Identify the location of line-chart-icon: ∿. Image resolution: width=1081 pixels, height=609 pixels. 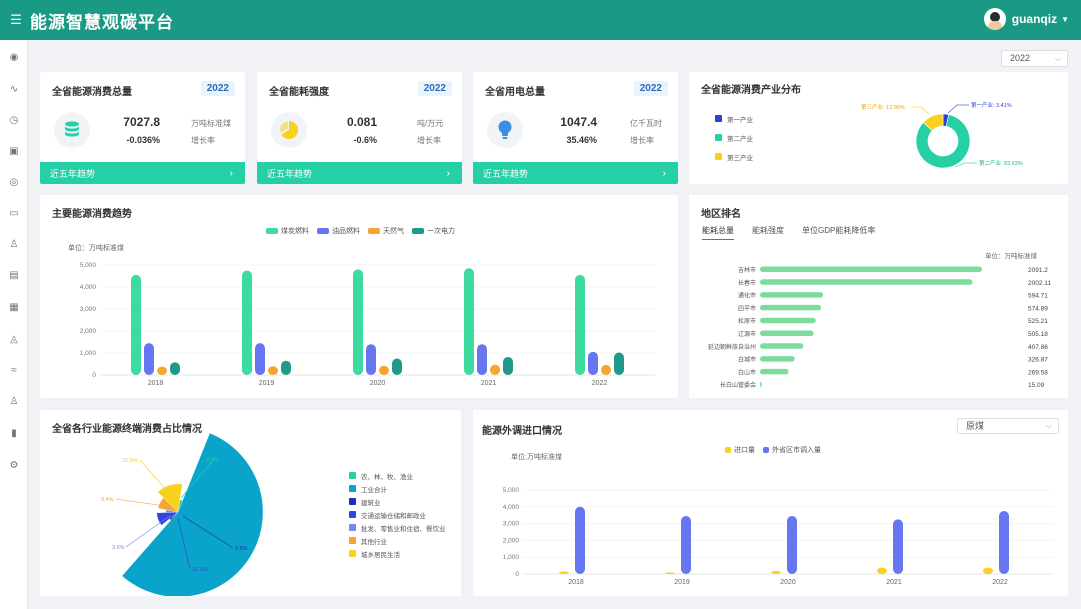
(14, 89).